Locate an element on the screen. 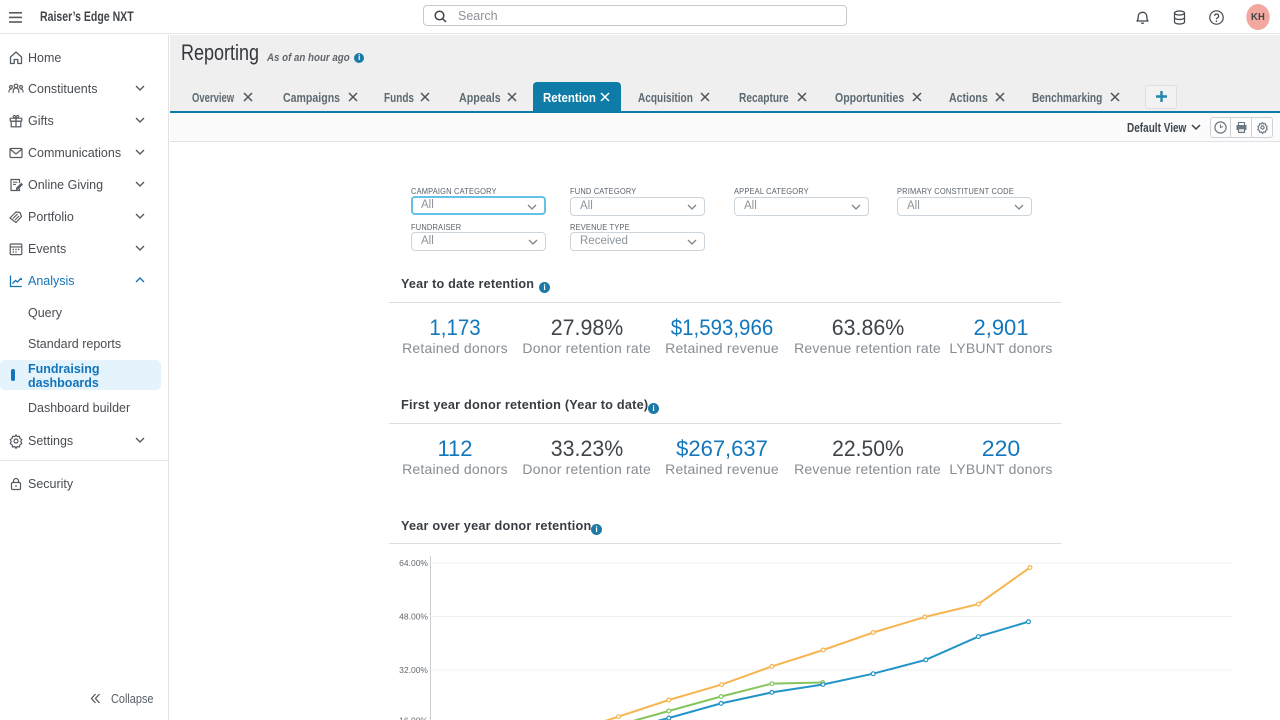 This screenshot has height=720, width=1280. svg-text: 48.00% is located at coordinates (413, 617).